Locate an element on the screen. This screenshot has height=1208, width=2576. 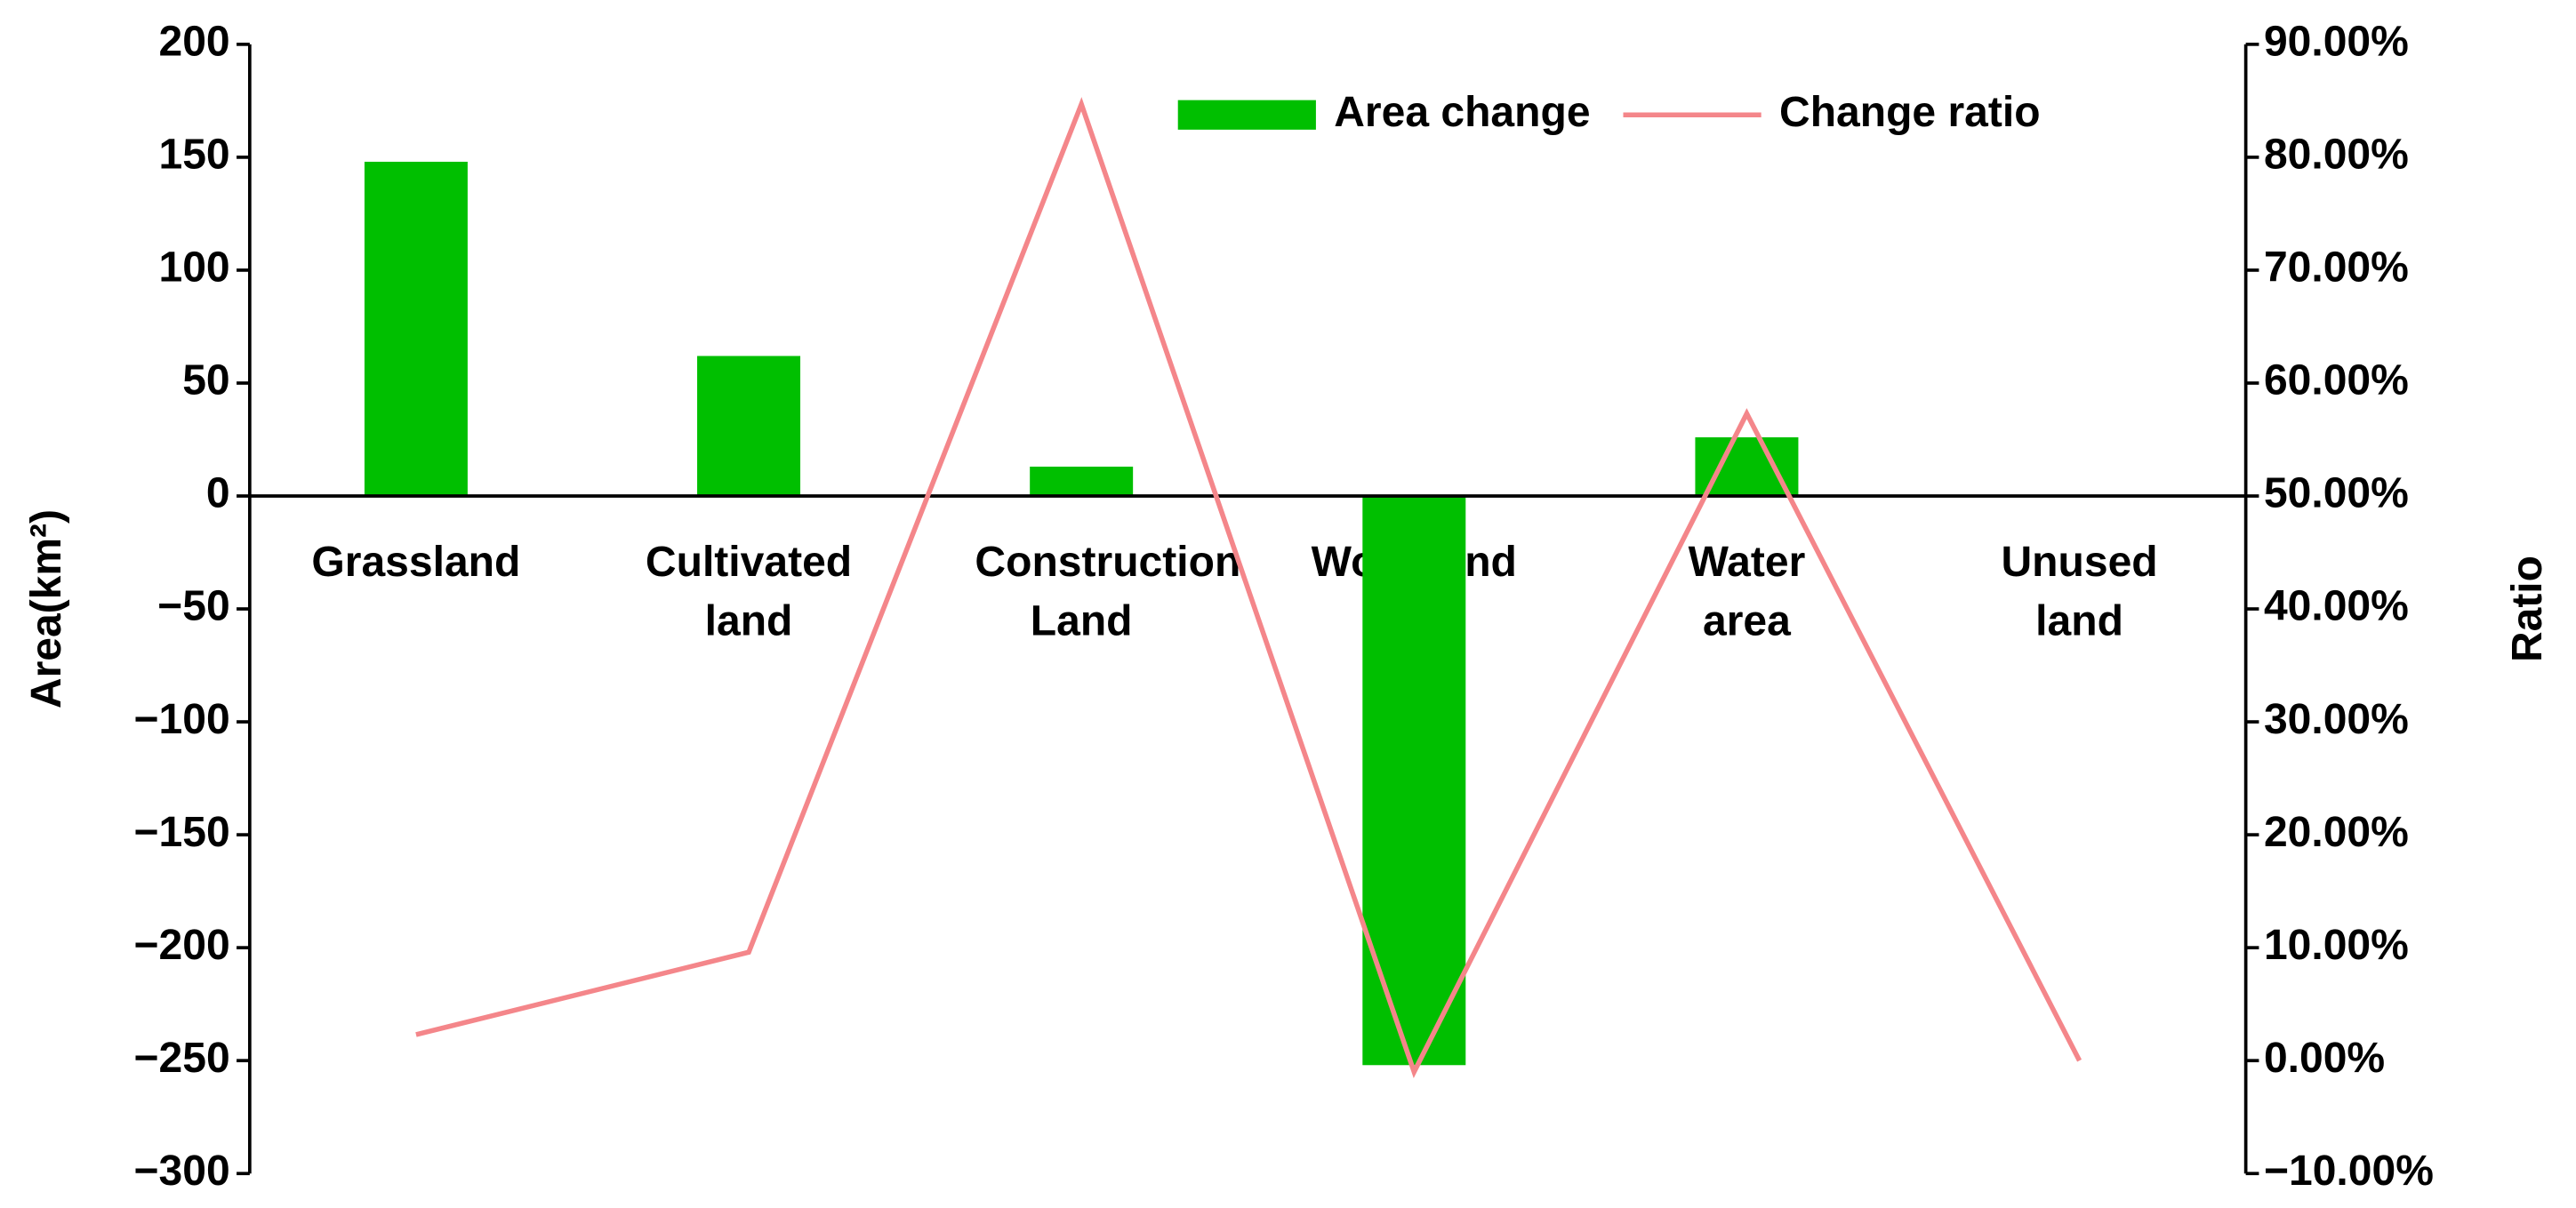
y2-tick-label: 70.00% is located at coordinates (2336, 268).